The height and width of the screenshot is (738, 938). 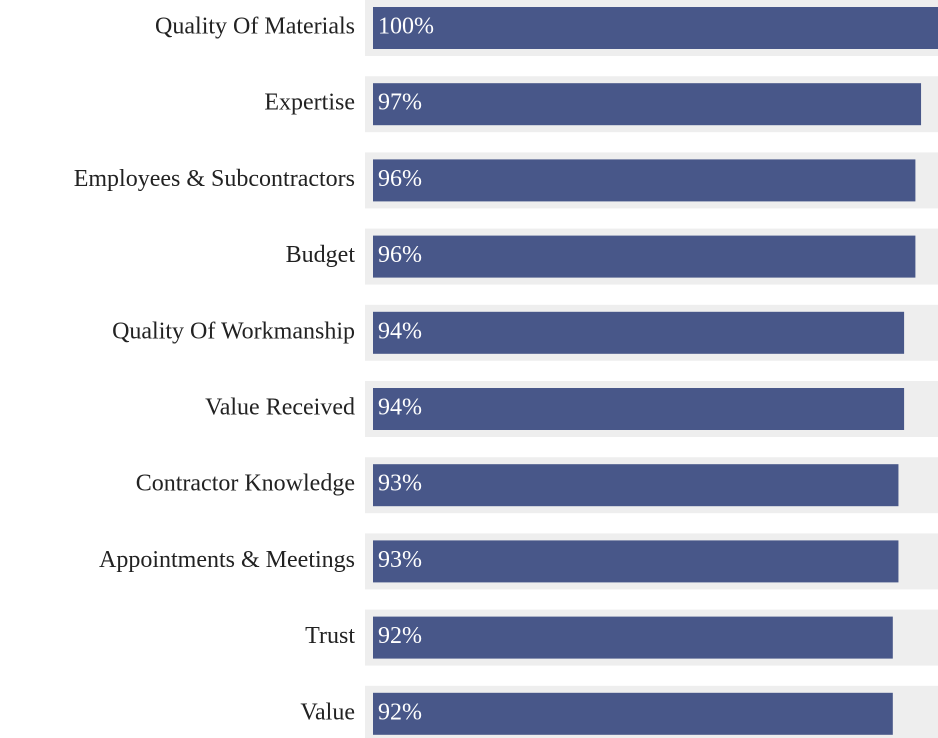 I want to click on value-label: 97%, so click(x=400, y=103).